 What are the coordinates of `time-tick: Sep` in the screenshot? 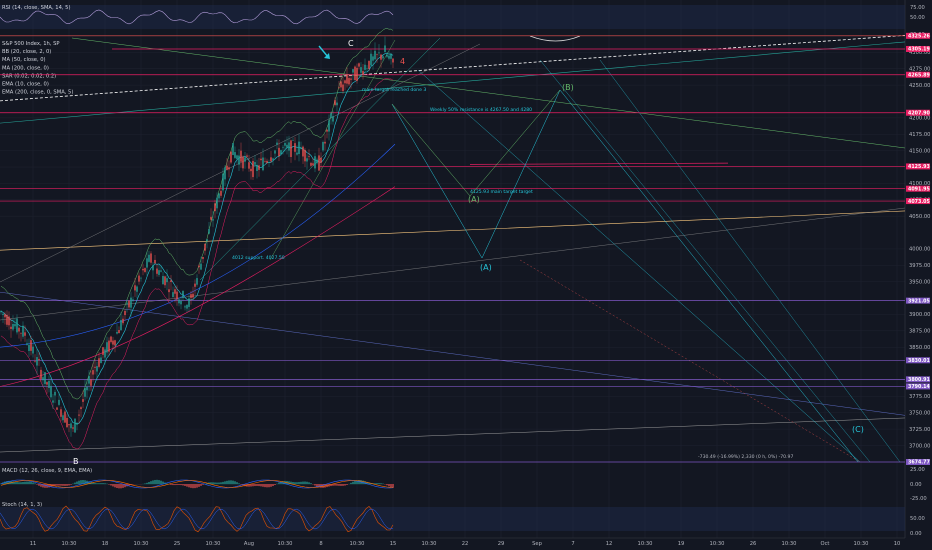 It's located at (537, 544).